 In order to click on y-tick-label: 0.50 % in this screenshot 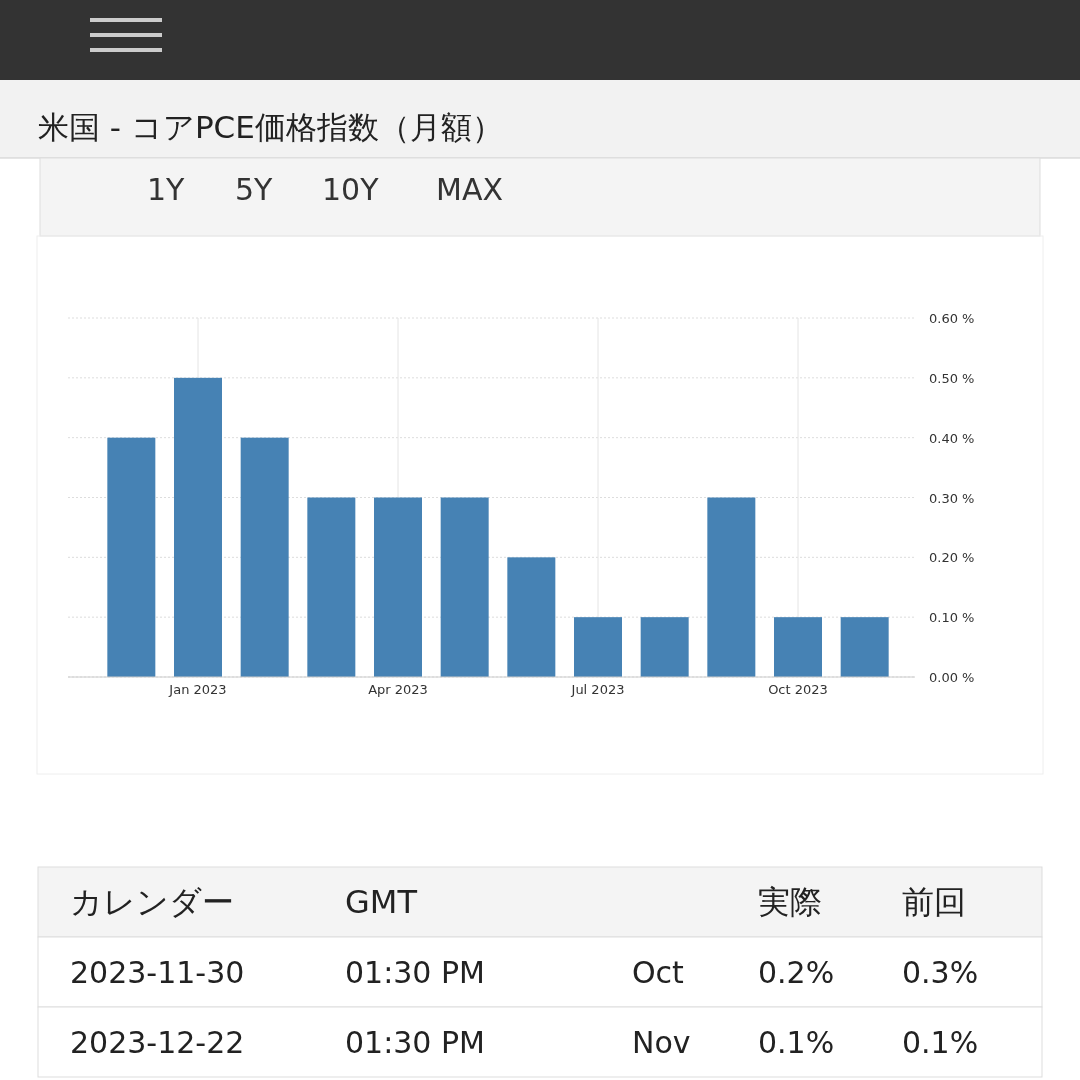, I will do `click(952, 378)`.